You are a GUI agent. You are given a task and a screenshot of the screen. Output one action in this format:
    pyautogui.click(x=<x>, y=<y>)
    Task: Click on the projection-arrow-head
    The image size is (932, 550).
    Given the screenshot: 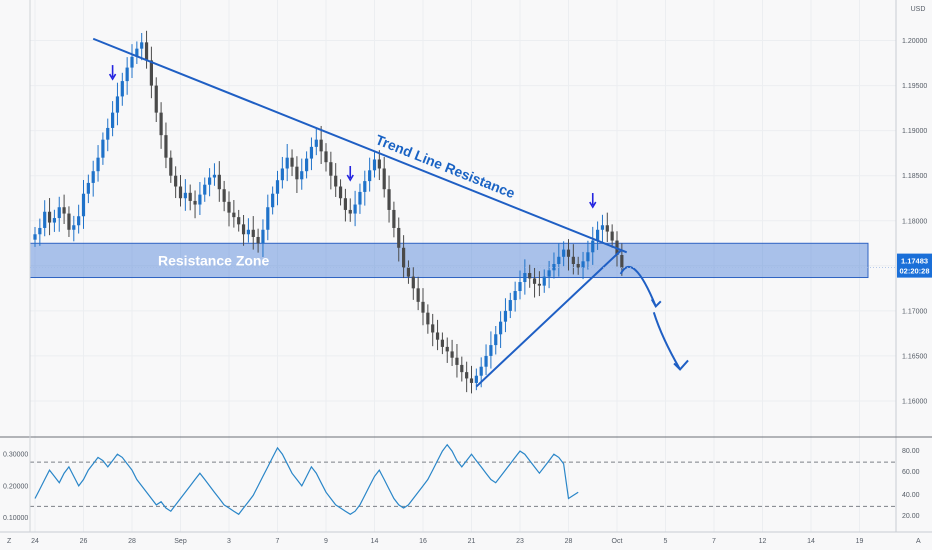 What is the action you would take?
    pyautogui.click(x=656, y=303)
    